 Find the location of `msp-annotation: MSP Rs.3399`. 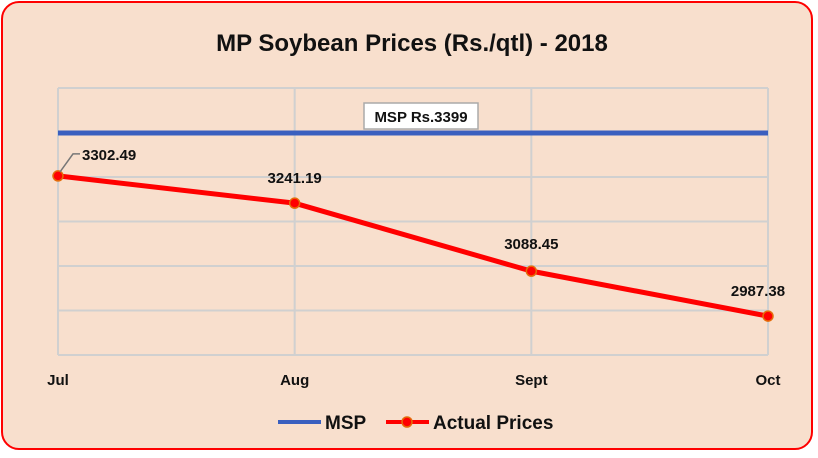

msp-annotation: MSP Rs.3399 is located at coordinates (421, 116).